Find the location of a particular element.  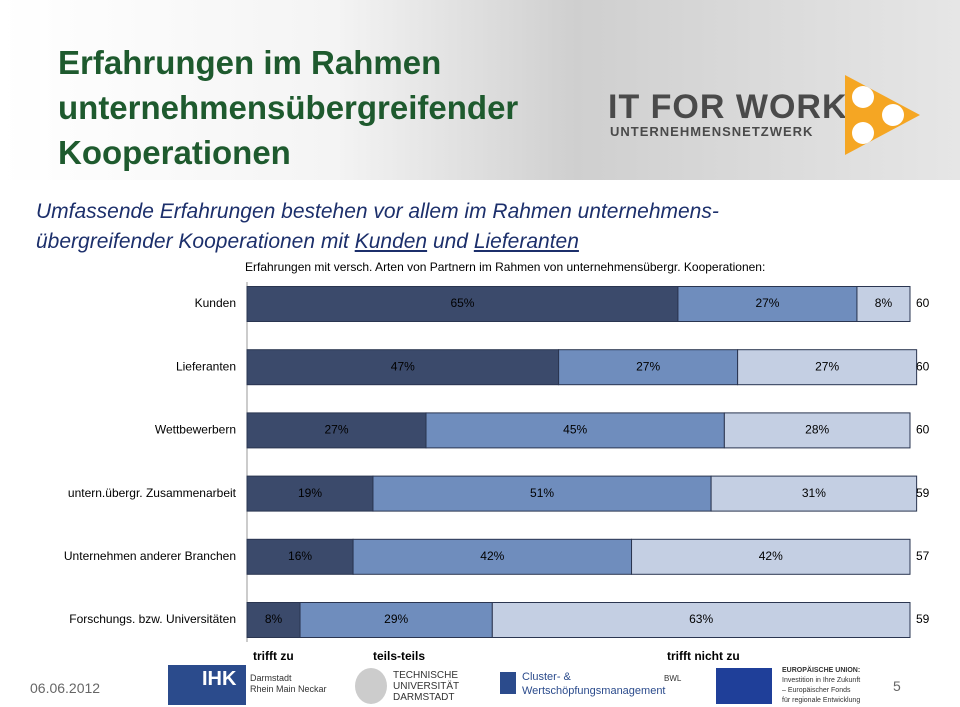

eu-text: für regionale Entwicklung is located at coordinates (821, 700).